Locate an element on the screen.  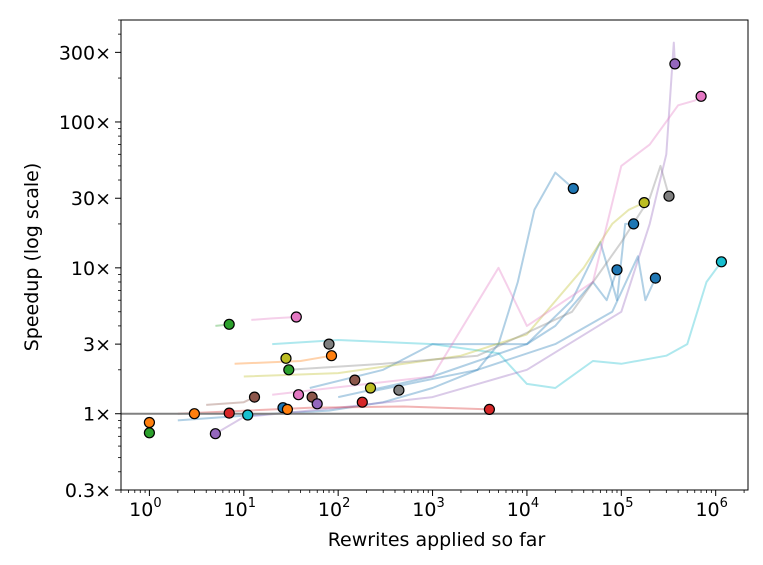
y-tick-label-3: 3× is located at coordinates (97, 345).